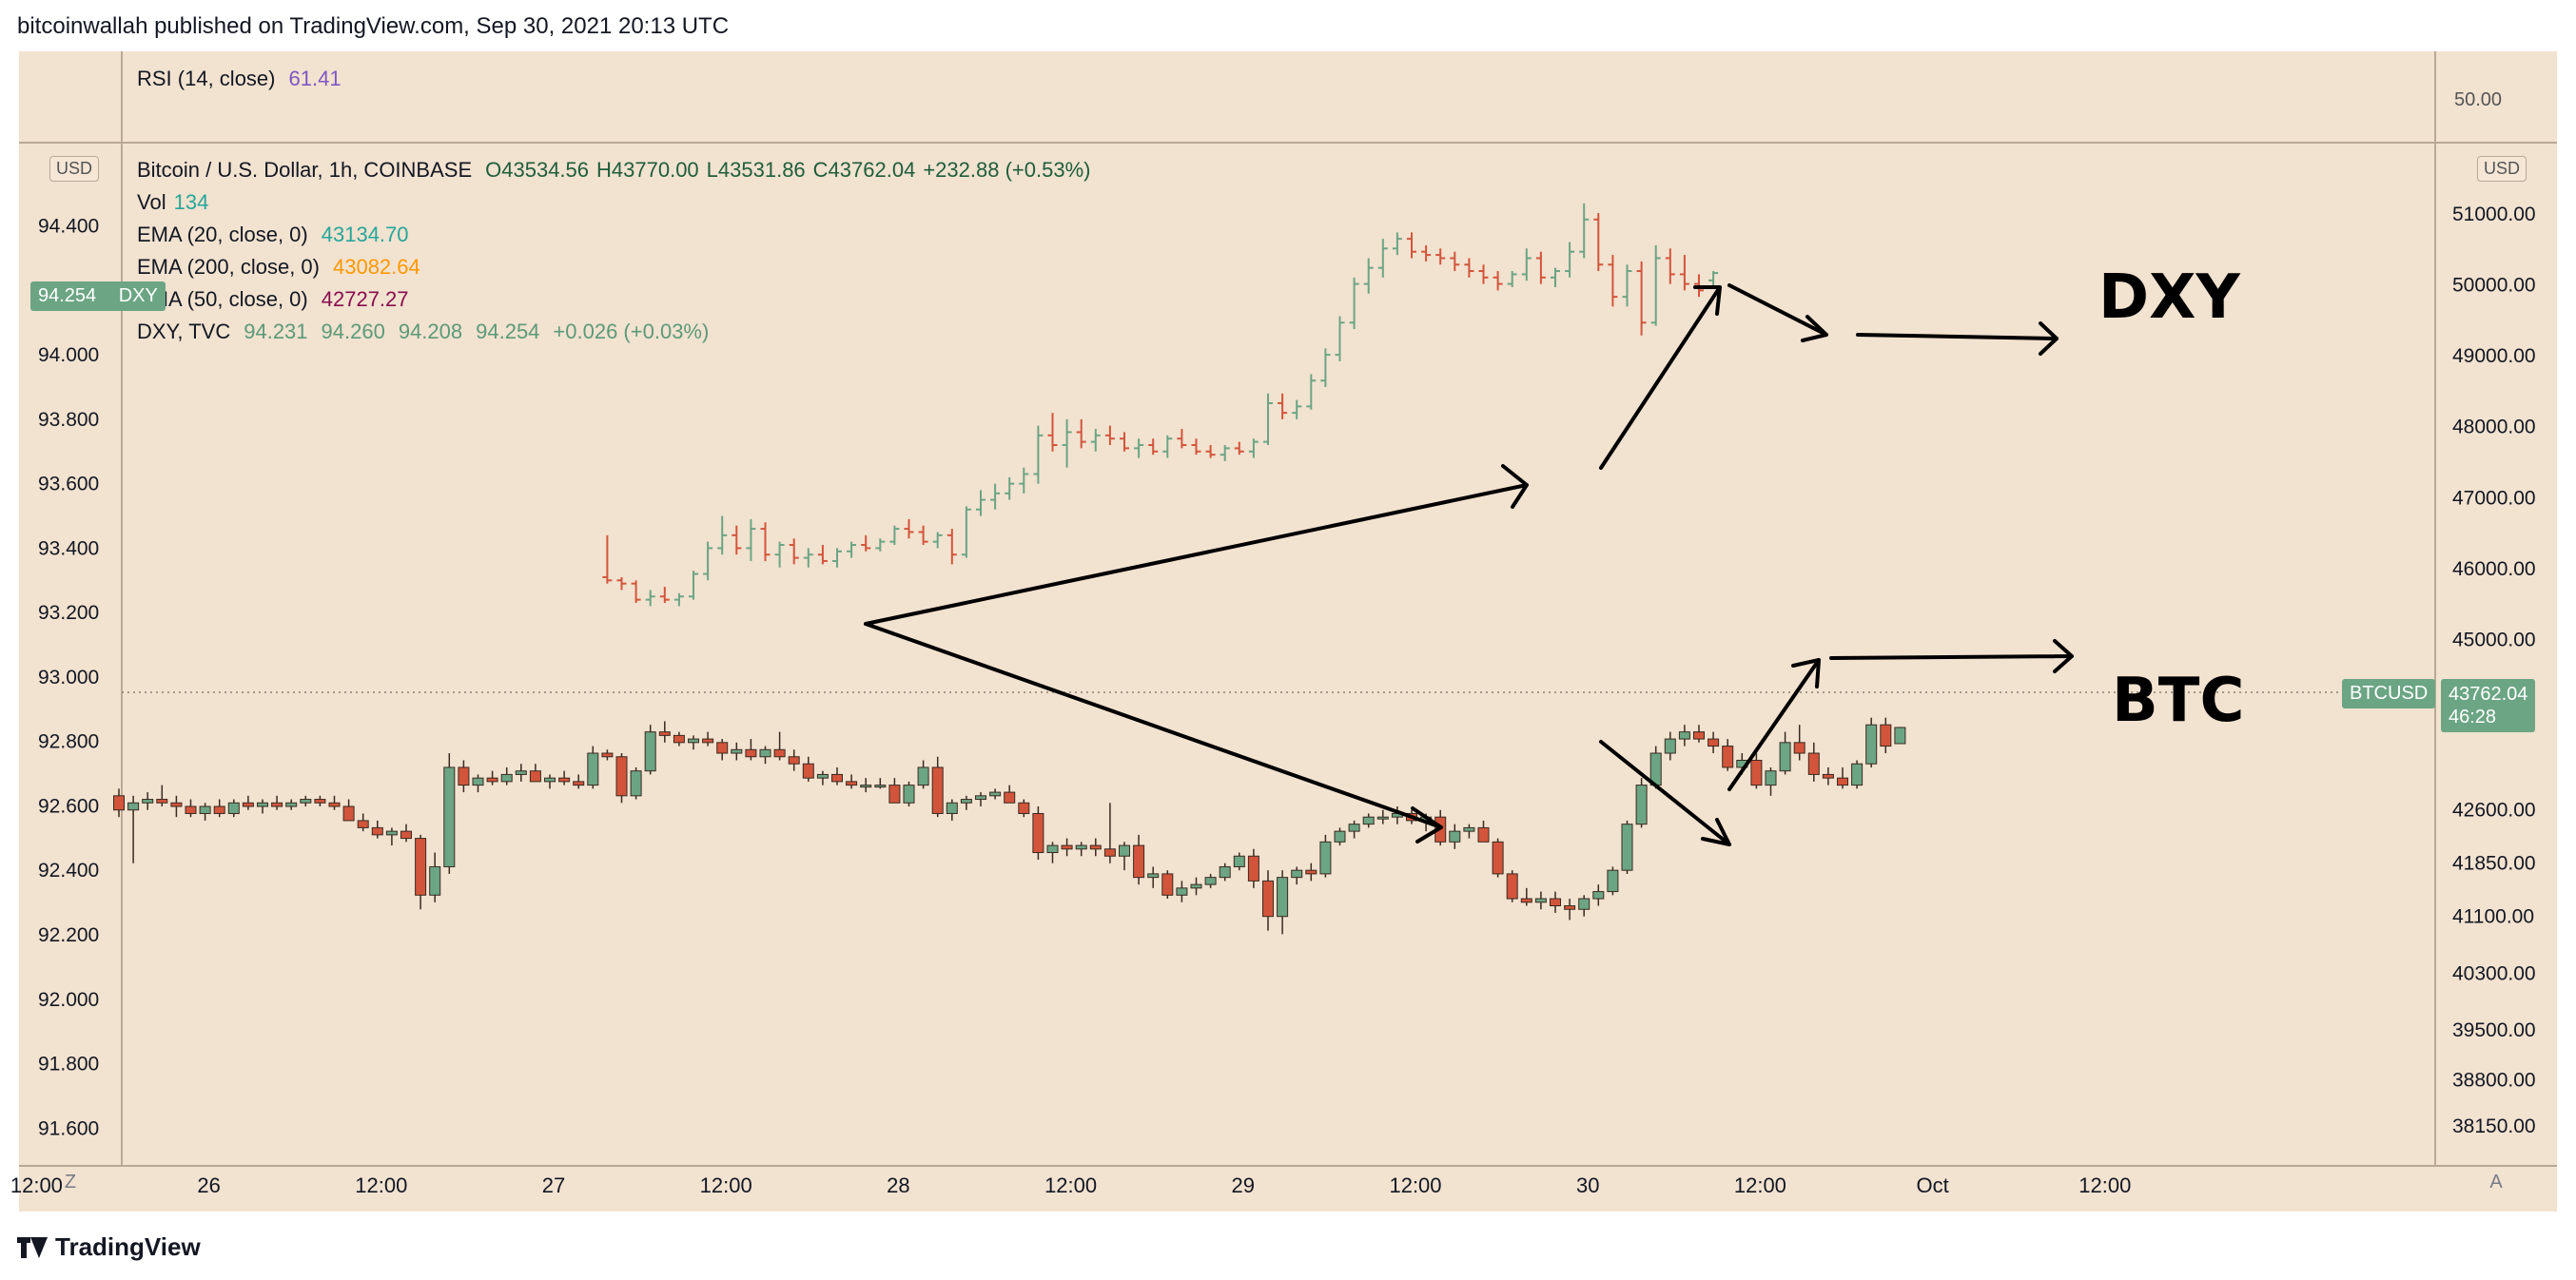  I want to click on rsi-legend: RSI (14, close) 61.41, so click(246, 79).